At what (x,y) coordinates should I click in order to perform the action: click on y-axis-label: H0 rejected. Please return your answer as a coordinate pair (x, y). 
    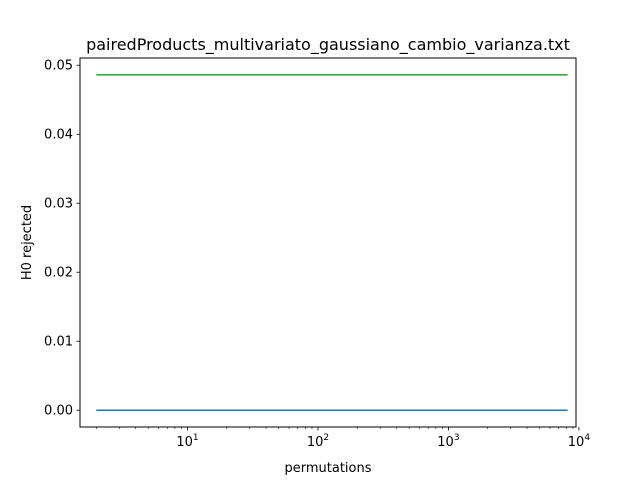
    Looking at the image, I should click on (27, 242).